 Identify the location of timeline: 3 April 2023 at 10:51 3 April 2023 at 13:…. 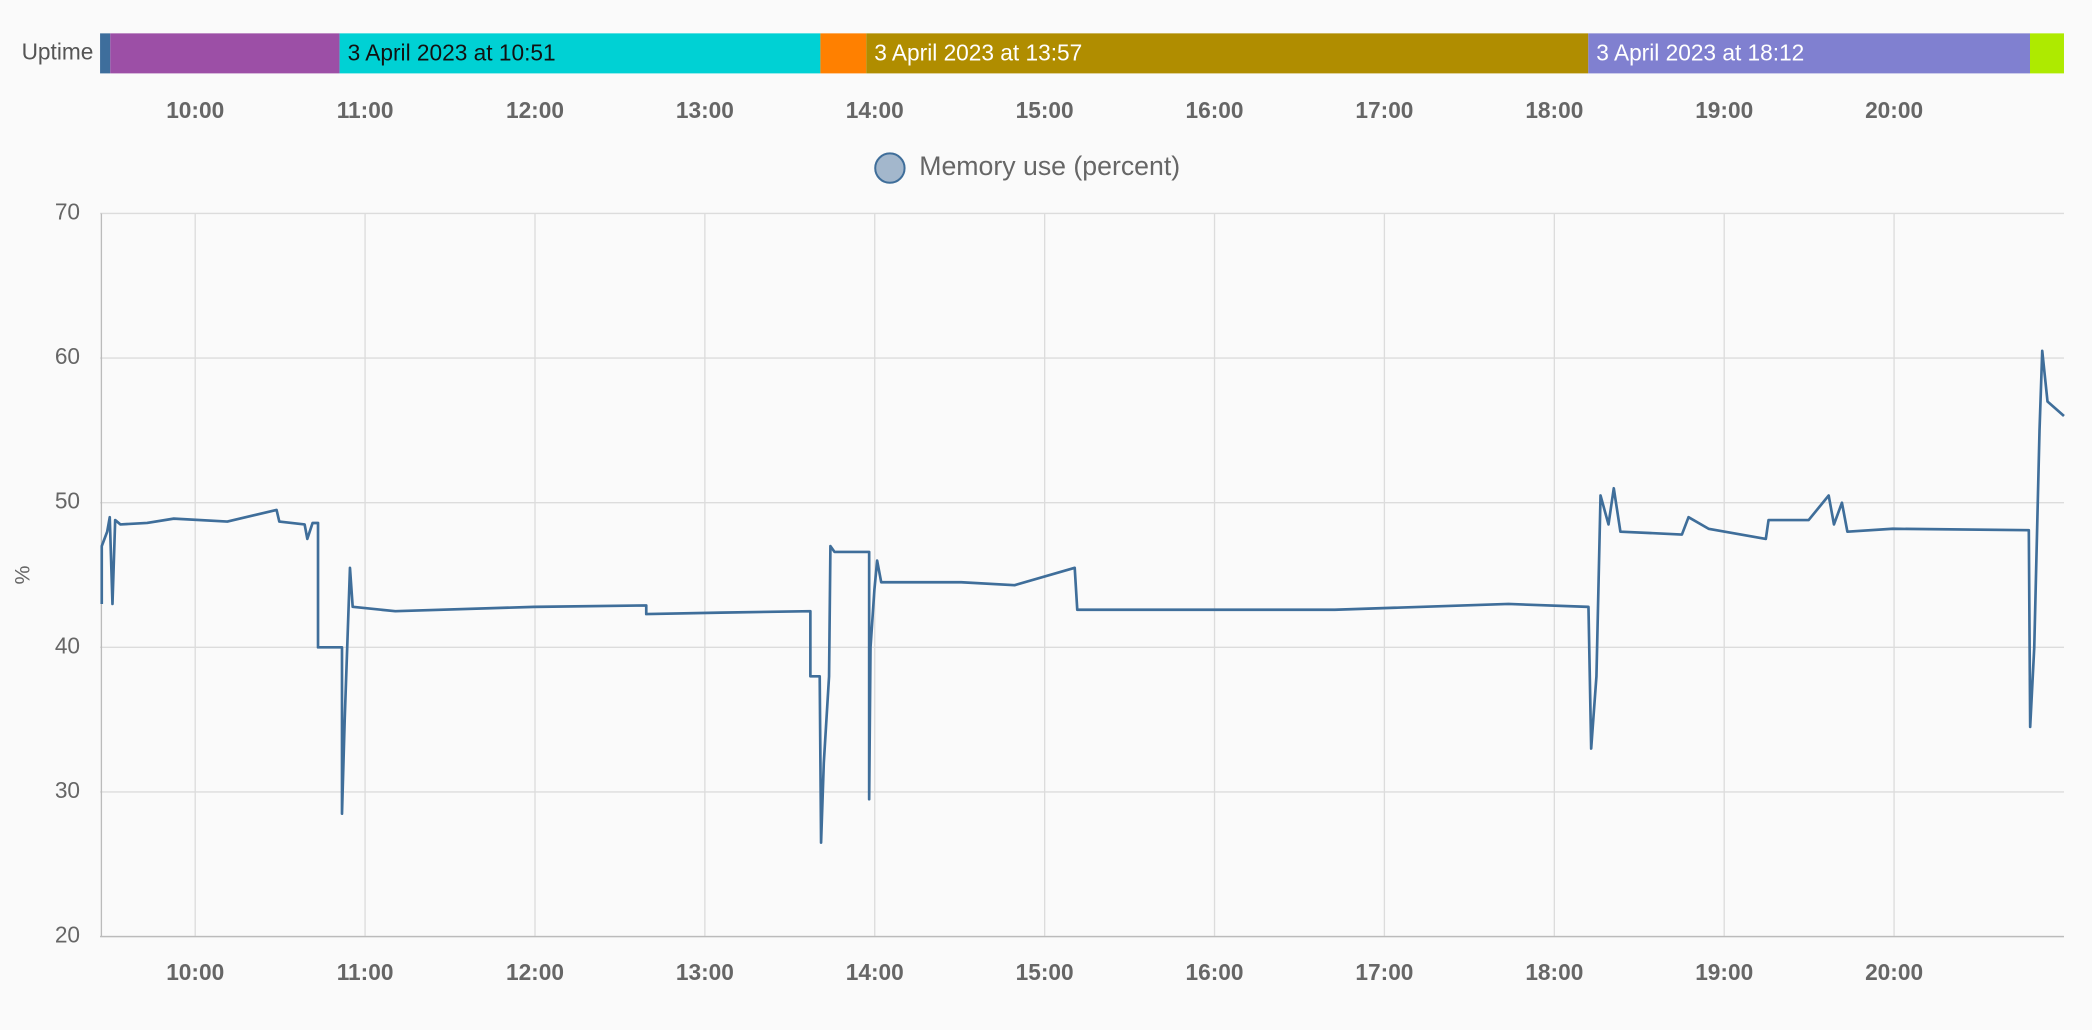
(1082, 78).